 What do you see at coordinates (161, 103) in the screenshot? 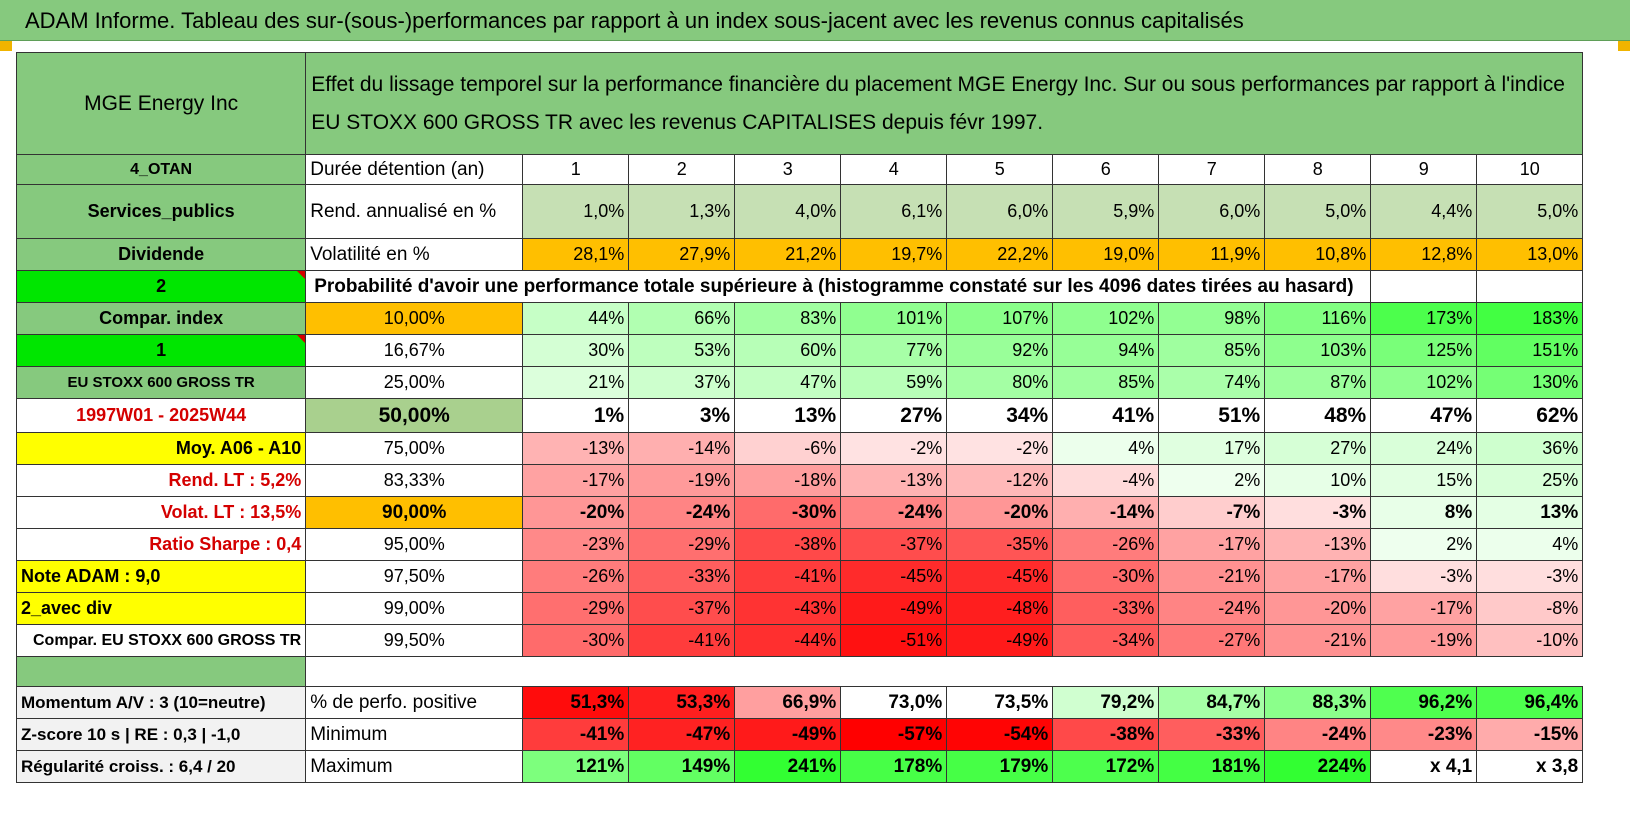
I see `company-name: MGE Energy Inc` at bounding box center [161, 103].